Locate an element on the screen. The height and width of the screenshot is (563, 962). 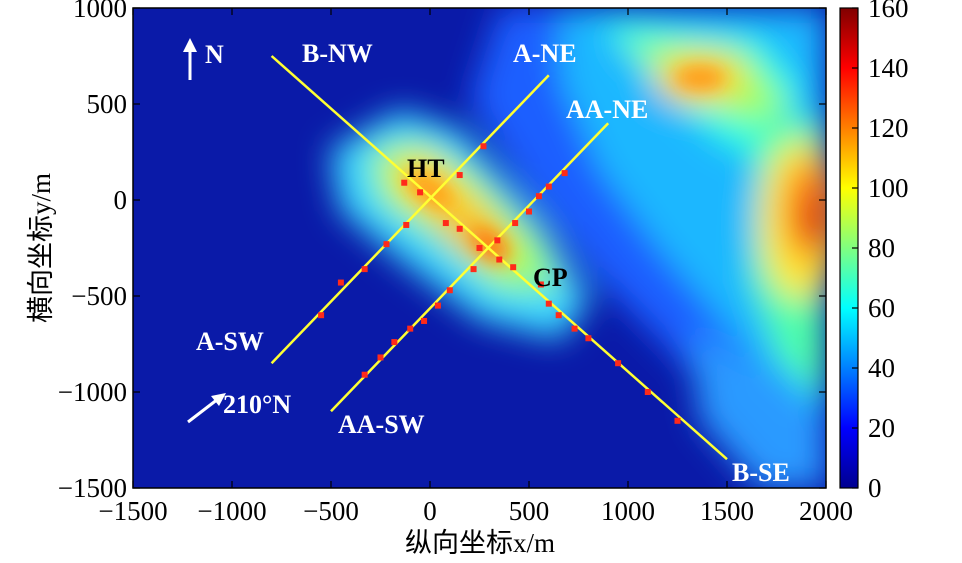
marker-cp: CP is located at coordinates (550, 277).